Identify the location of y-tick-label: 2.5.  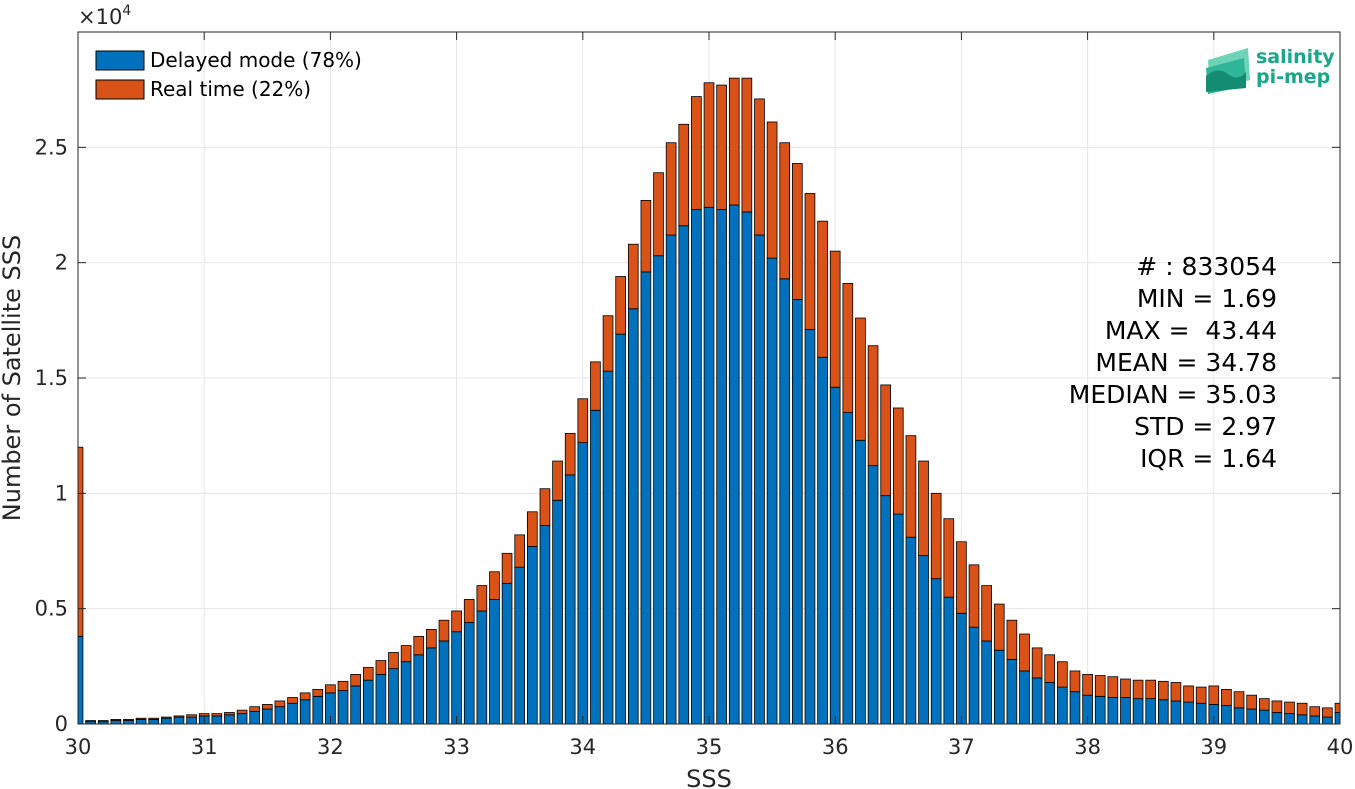
(51, 147).